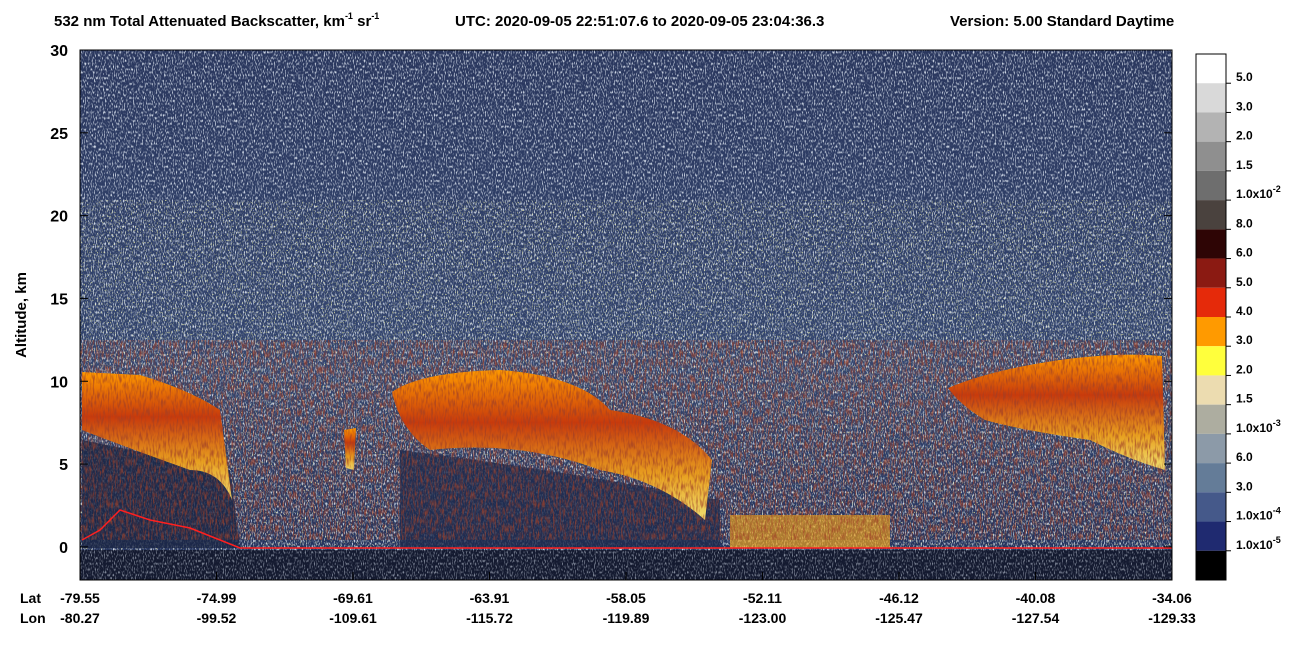  I want to click on x-tick-lon: -127.54, so click(1036, 618).